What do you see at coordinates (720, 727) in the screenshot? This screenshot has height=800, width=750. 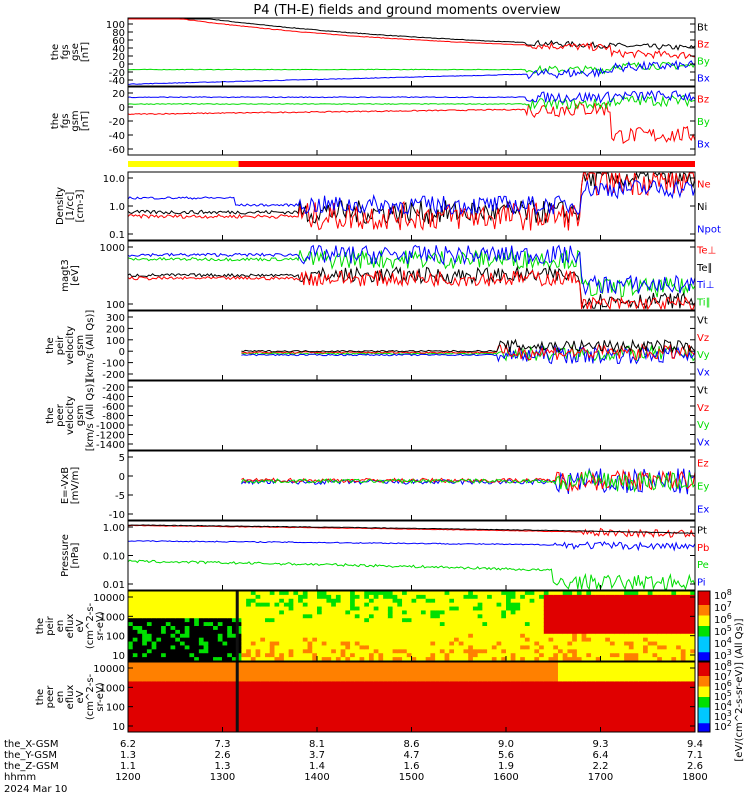 I see `tick-base: 10` at bounding box center [720, 727].